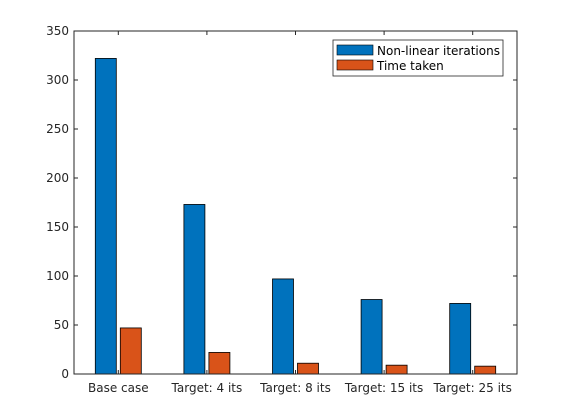 The image size is (570, 420). Describe the element at coordinates (57, 227) in the screenshot. I see `y-tick-label-3: 150` at that location.